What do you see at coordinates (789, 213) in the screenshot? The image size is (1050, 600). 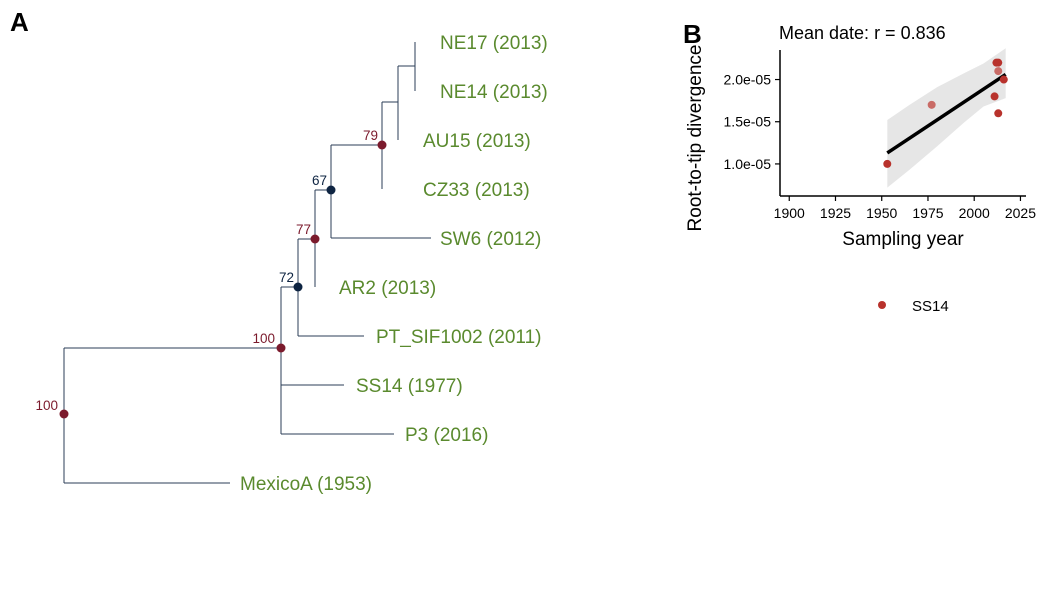 I see `x-tick-label: 1900` at bounding box center [789, 213].